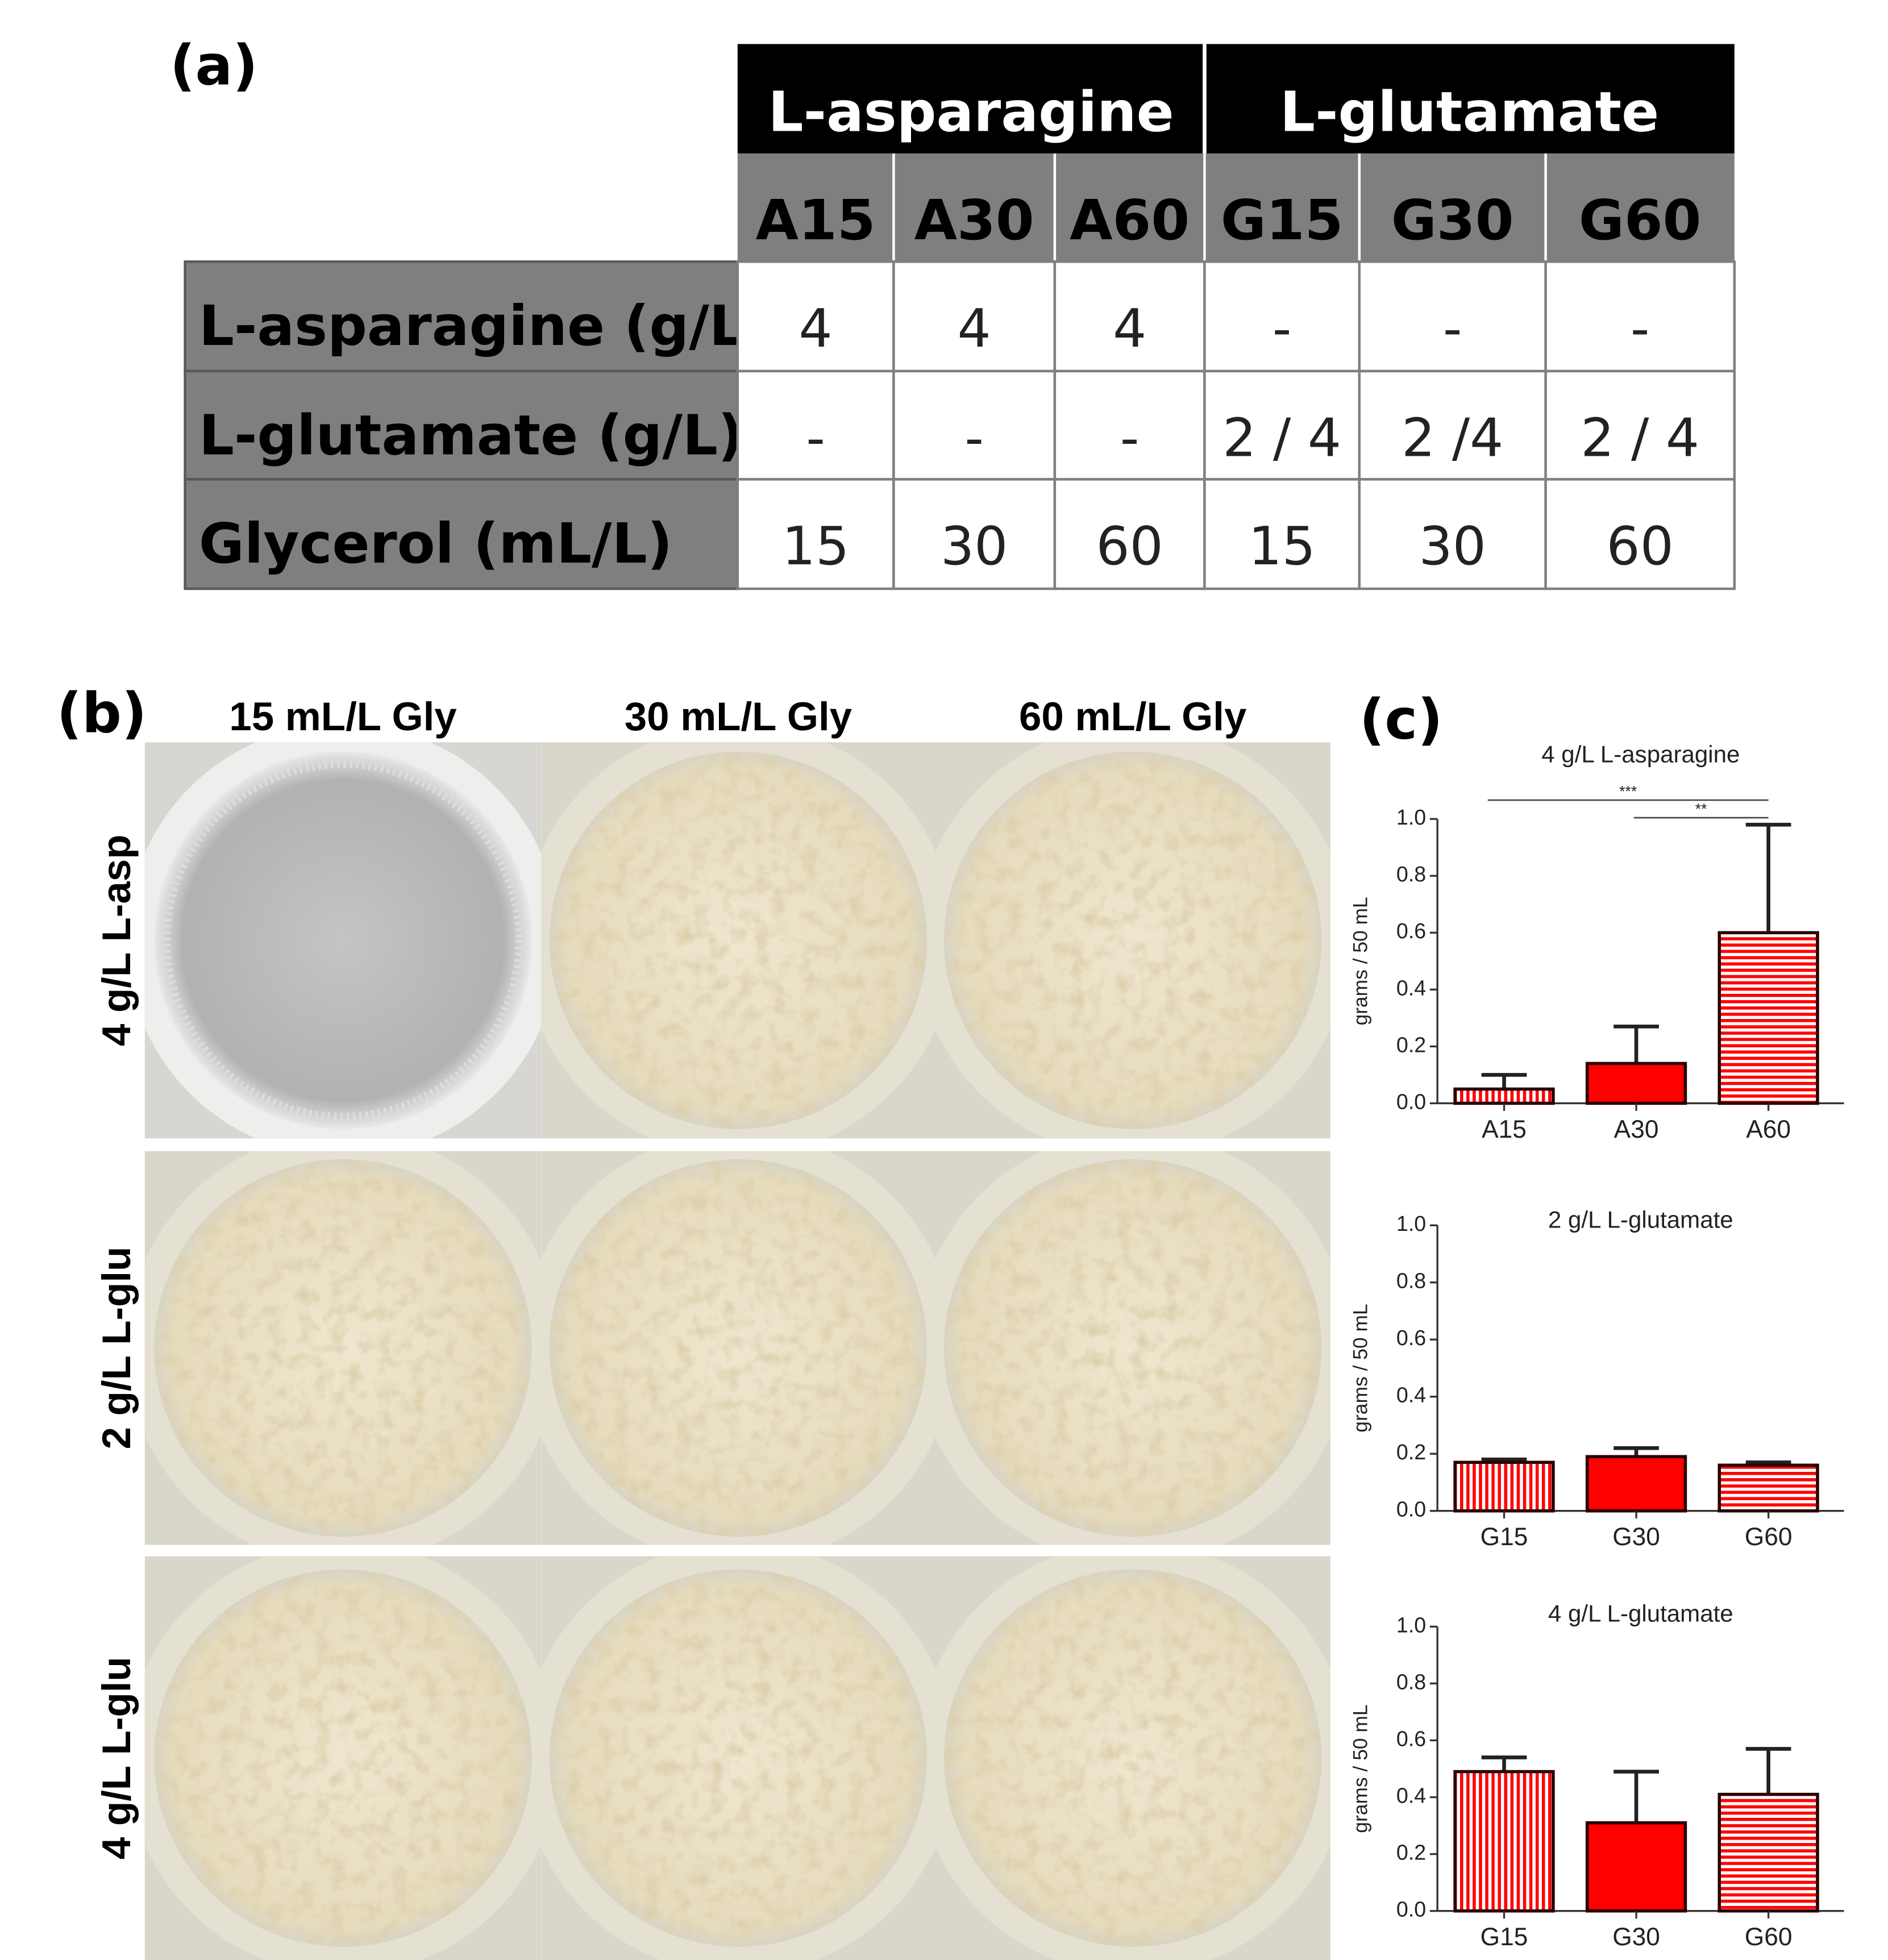 The image size is (1888, 1960). I want to click on column-header: G30, so click(1452, 220).